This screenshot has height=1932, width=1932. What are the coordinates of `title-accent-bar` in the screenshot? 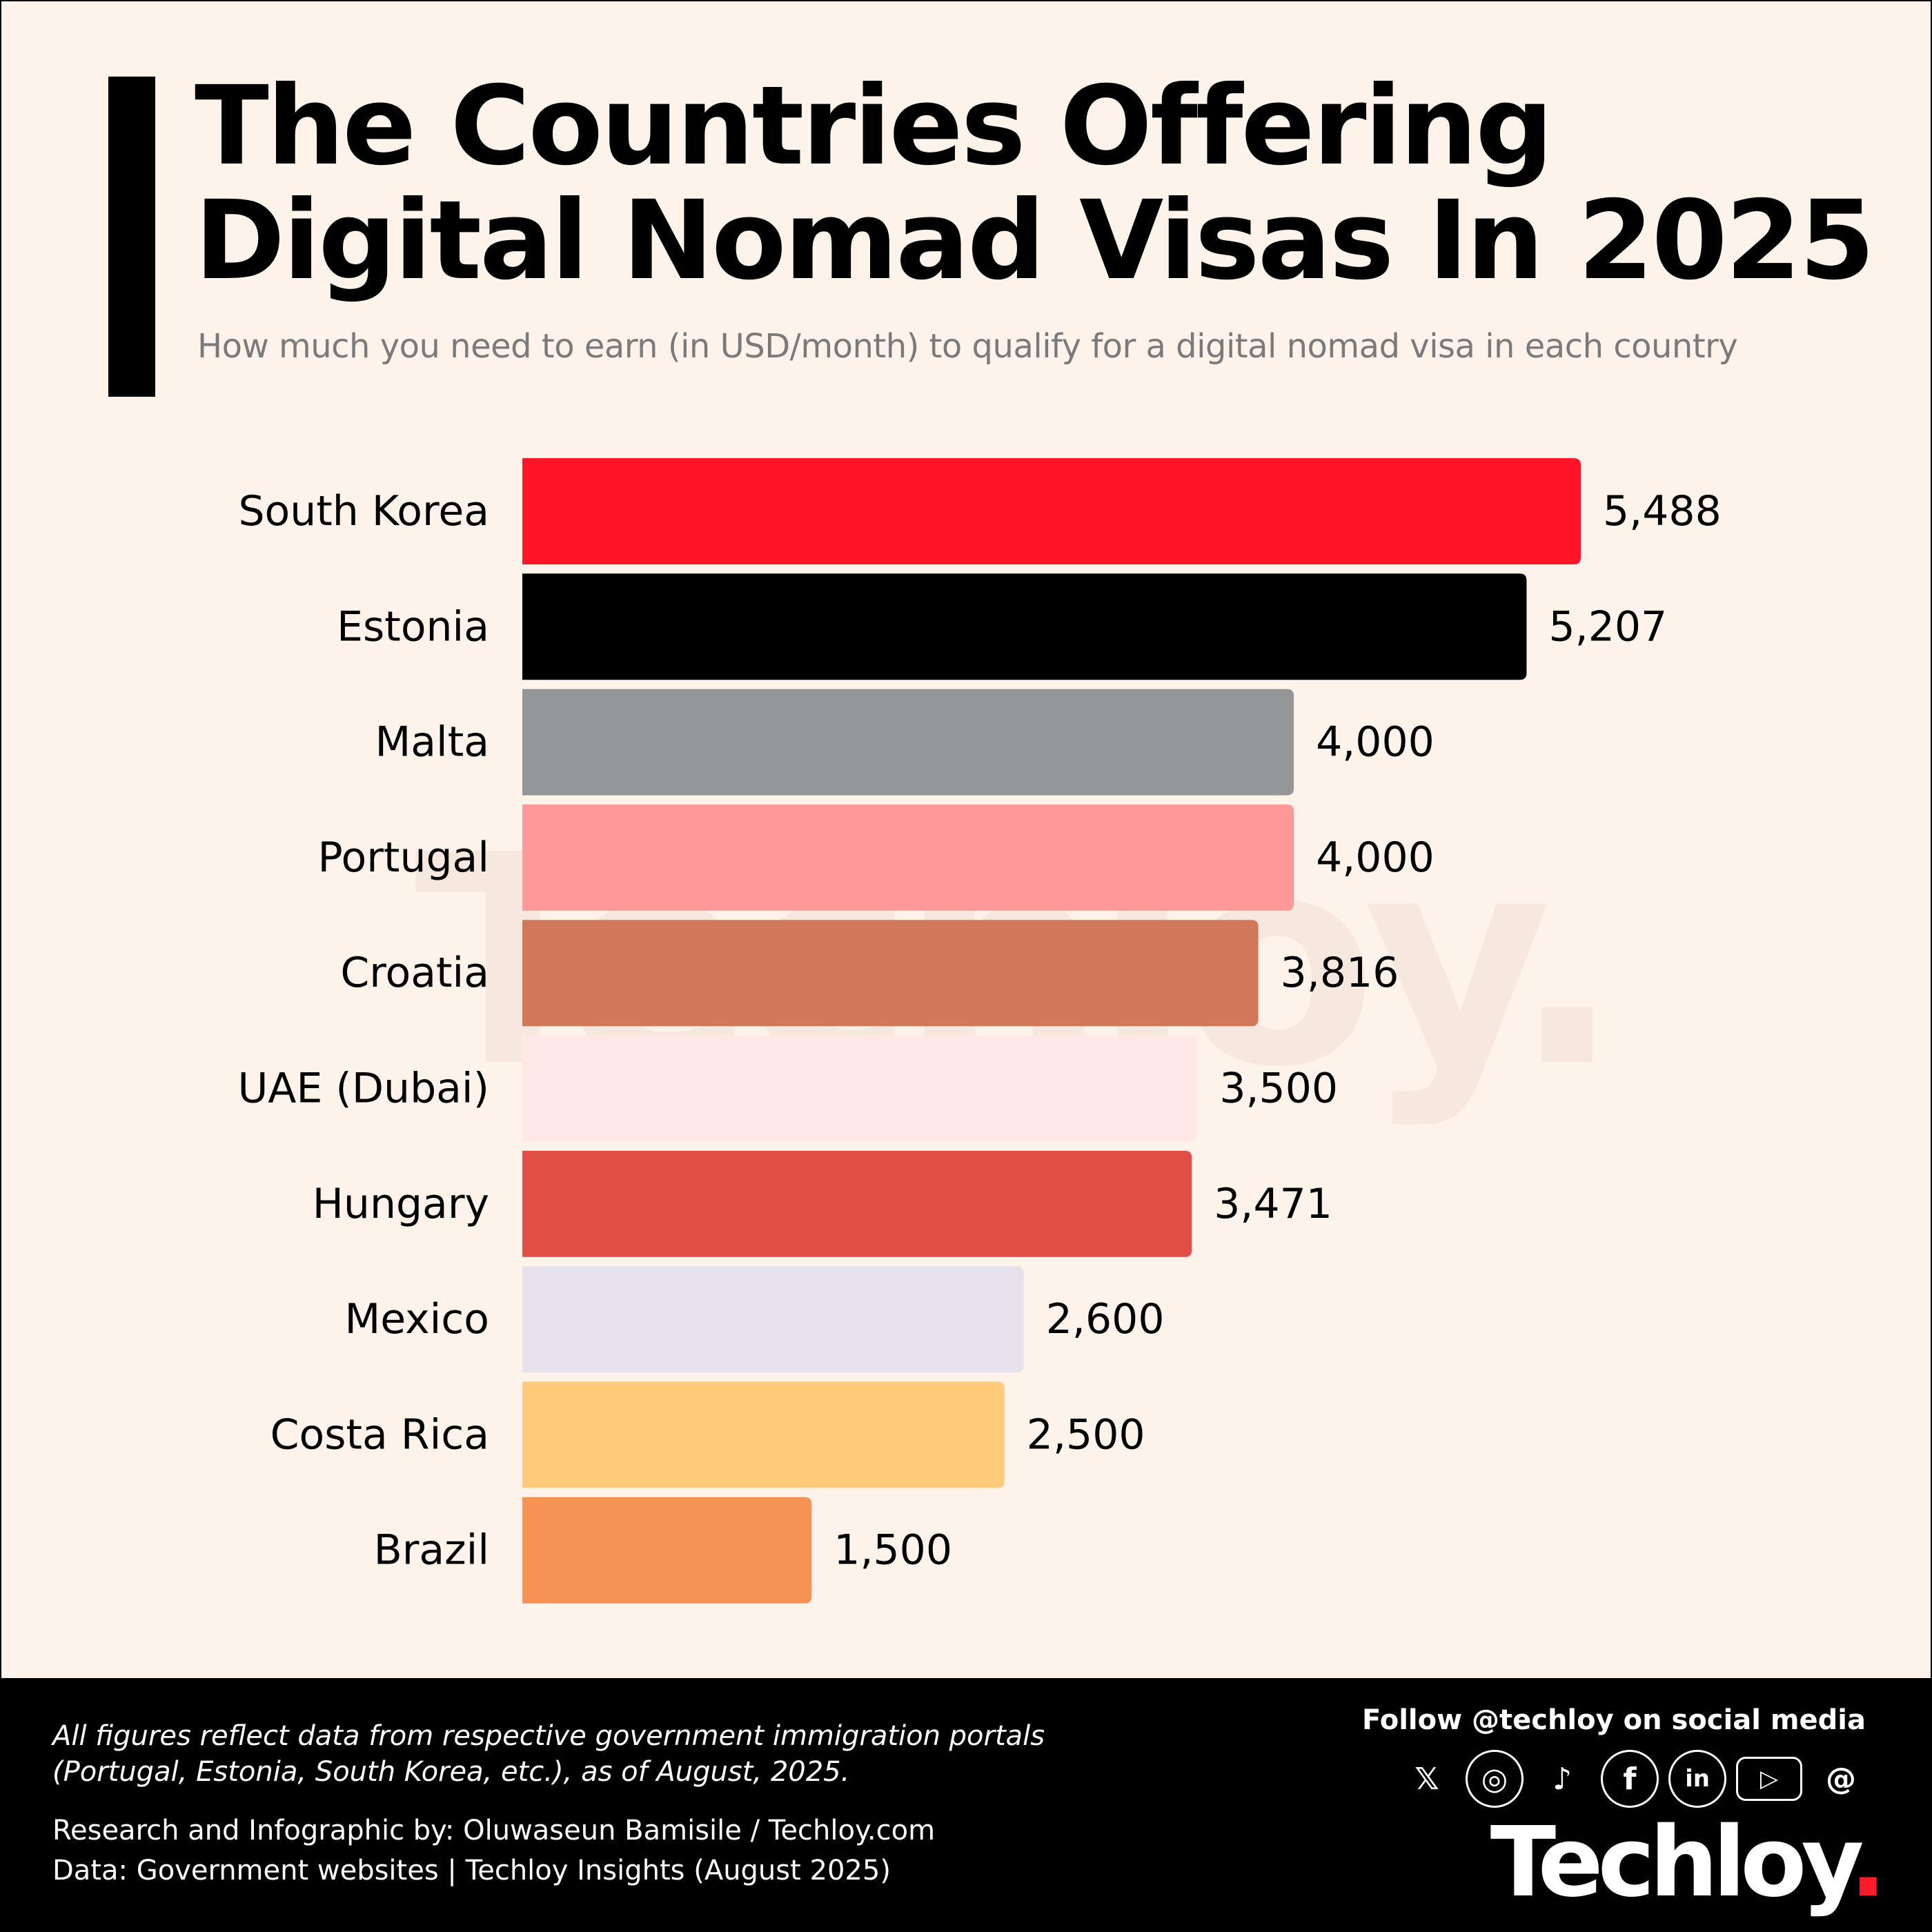 It's located at (131, 237).